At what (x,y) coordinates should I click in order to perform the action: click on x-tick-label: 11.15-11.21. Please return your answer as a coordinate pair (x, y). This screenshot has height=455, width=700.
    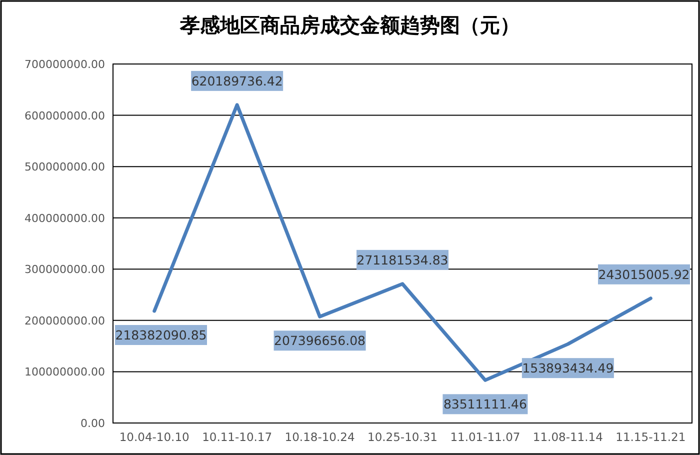
    Looking at the image, I should click on (651, 437).